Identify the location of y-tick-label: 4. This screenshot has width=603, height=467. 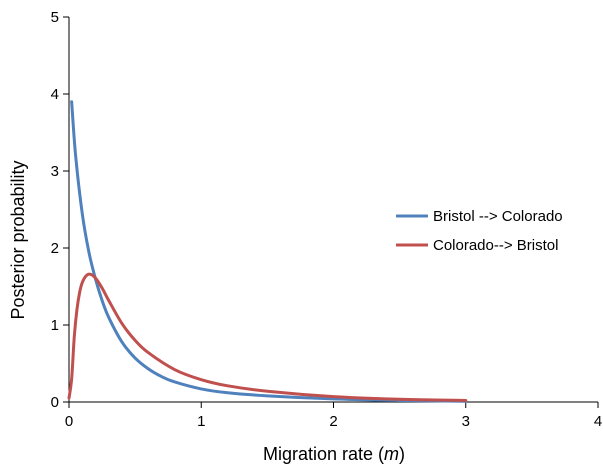
(55, 94).